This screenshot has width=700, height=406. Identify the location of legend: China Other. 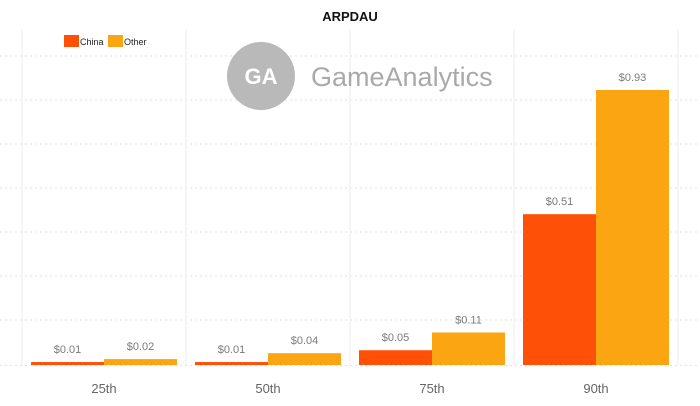
(105, 41).